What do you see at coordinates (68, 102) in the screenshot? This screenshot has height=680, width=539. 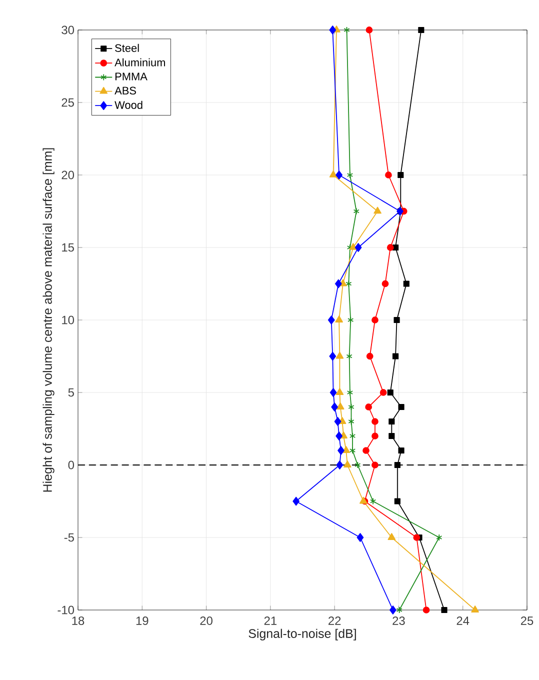 I see `y-tick-label: 25` at bounding box center [68, 102].